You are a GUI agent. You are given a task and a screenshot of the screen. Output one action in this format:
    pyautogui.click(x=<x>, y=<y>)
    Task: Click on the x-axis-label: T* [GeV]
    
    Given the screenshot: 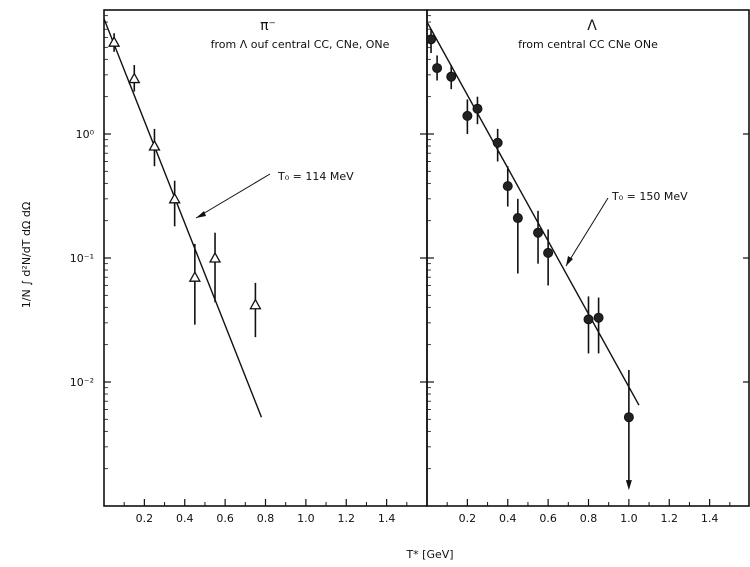 What is the action you would take?
    pyautogui.click(x=429, y=554)
    